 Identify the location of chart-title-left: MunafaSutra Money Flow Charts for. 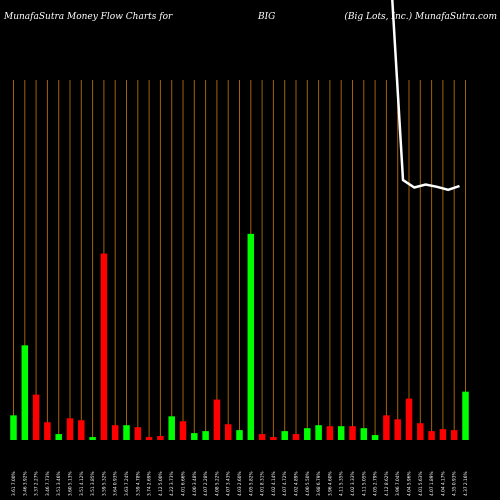
(88, 17).